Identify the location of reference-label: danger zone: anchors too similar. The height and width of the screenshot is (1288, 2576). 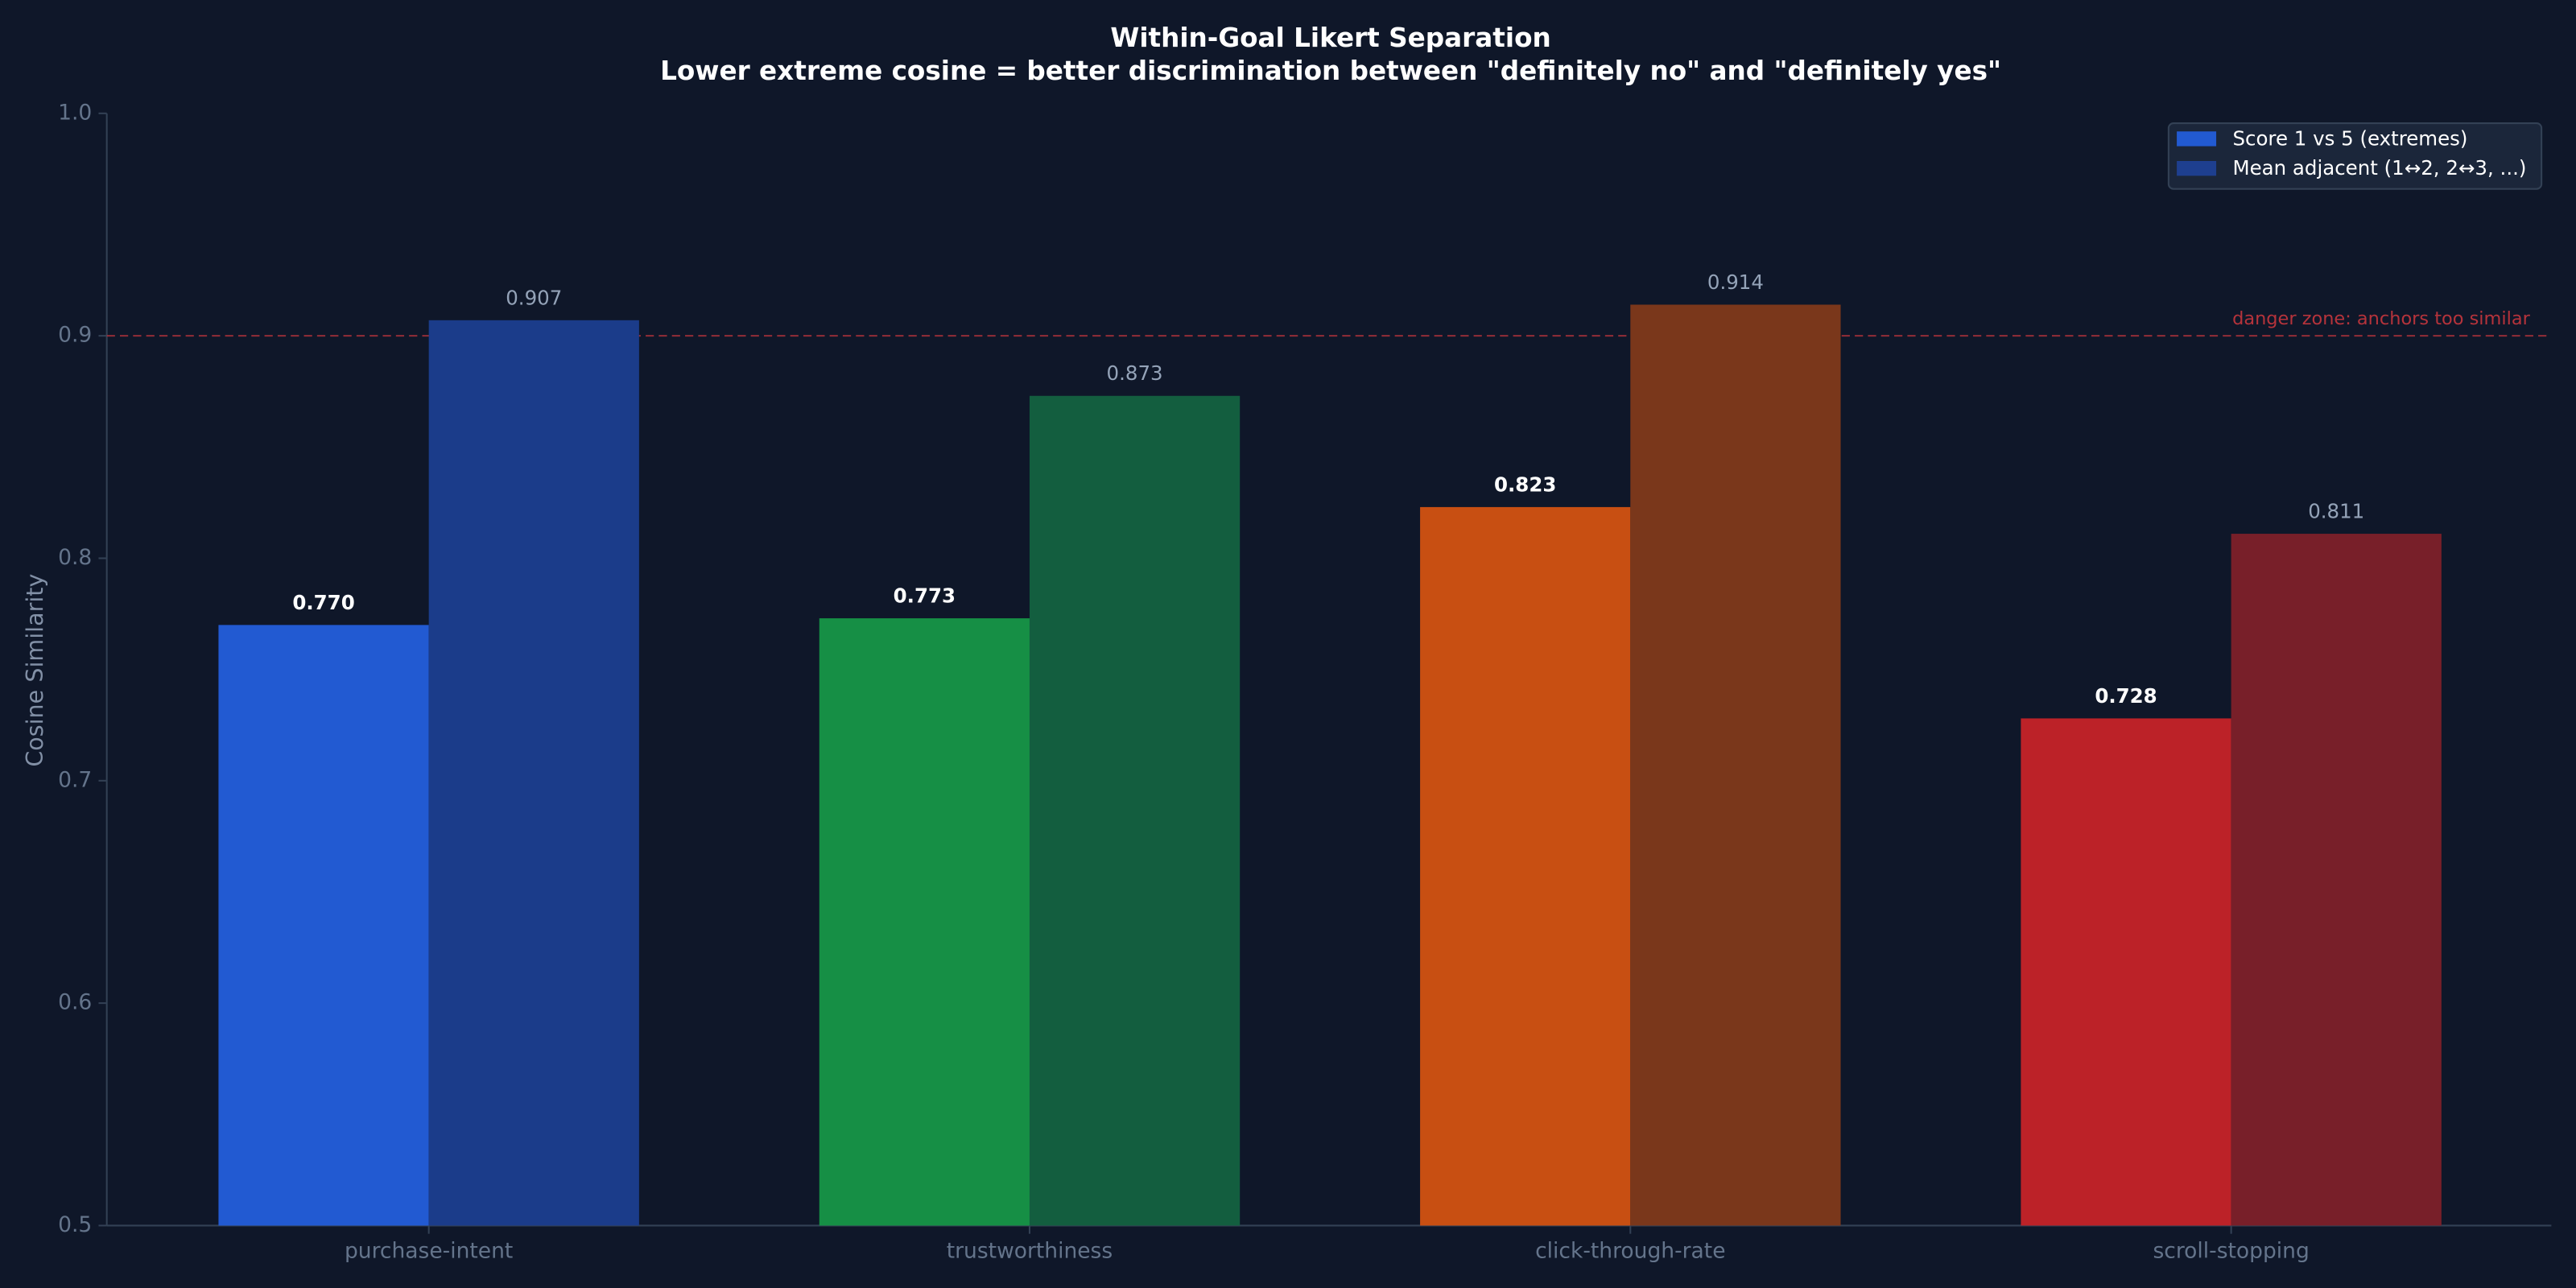
(2381, 318).